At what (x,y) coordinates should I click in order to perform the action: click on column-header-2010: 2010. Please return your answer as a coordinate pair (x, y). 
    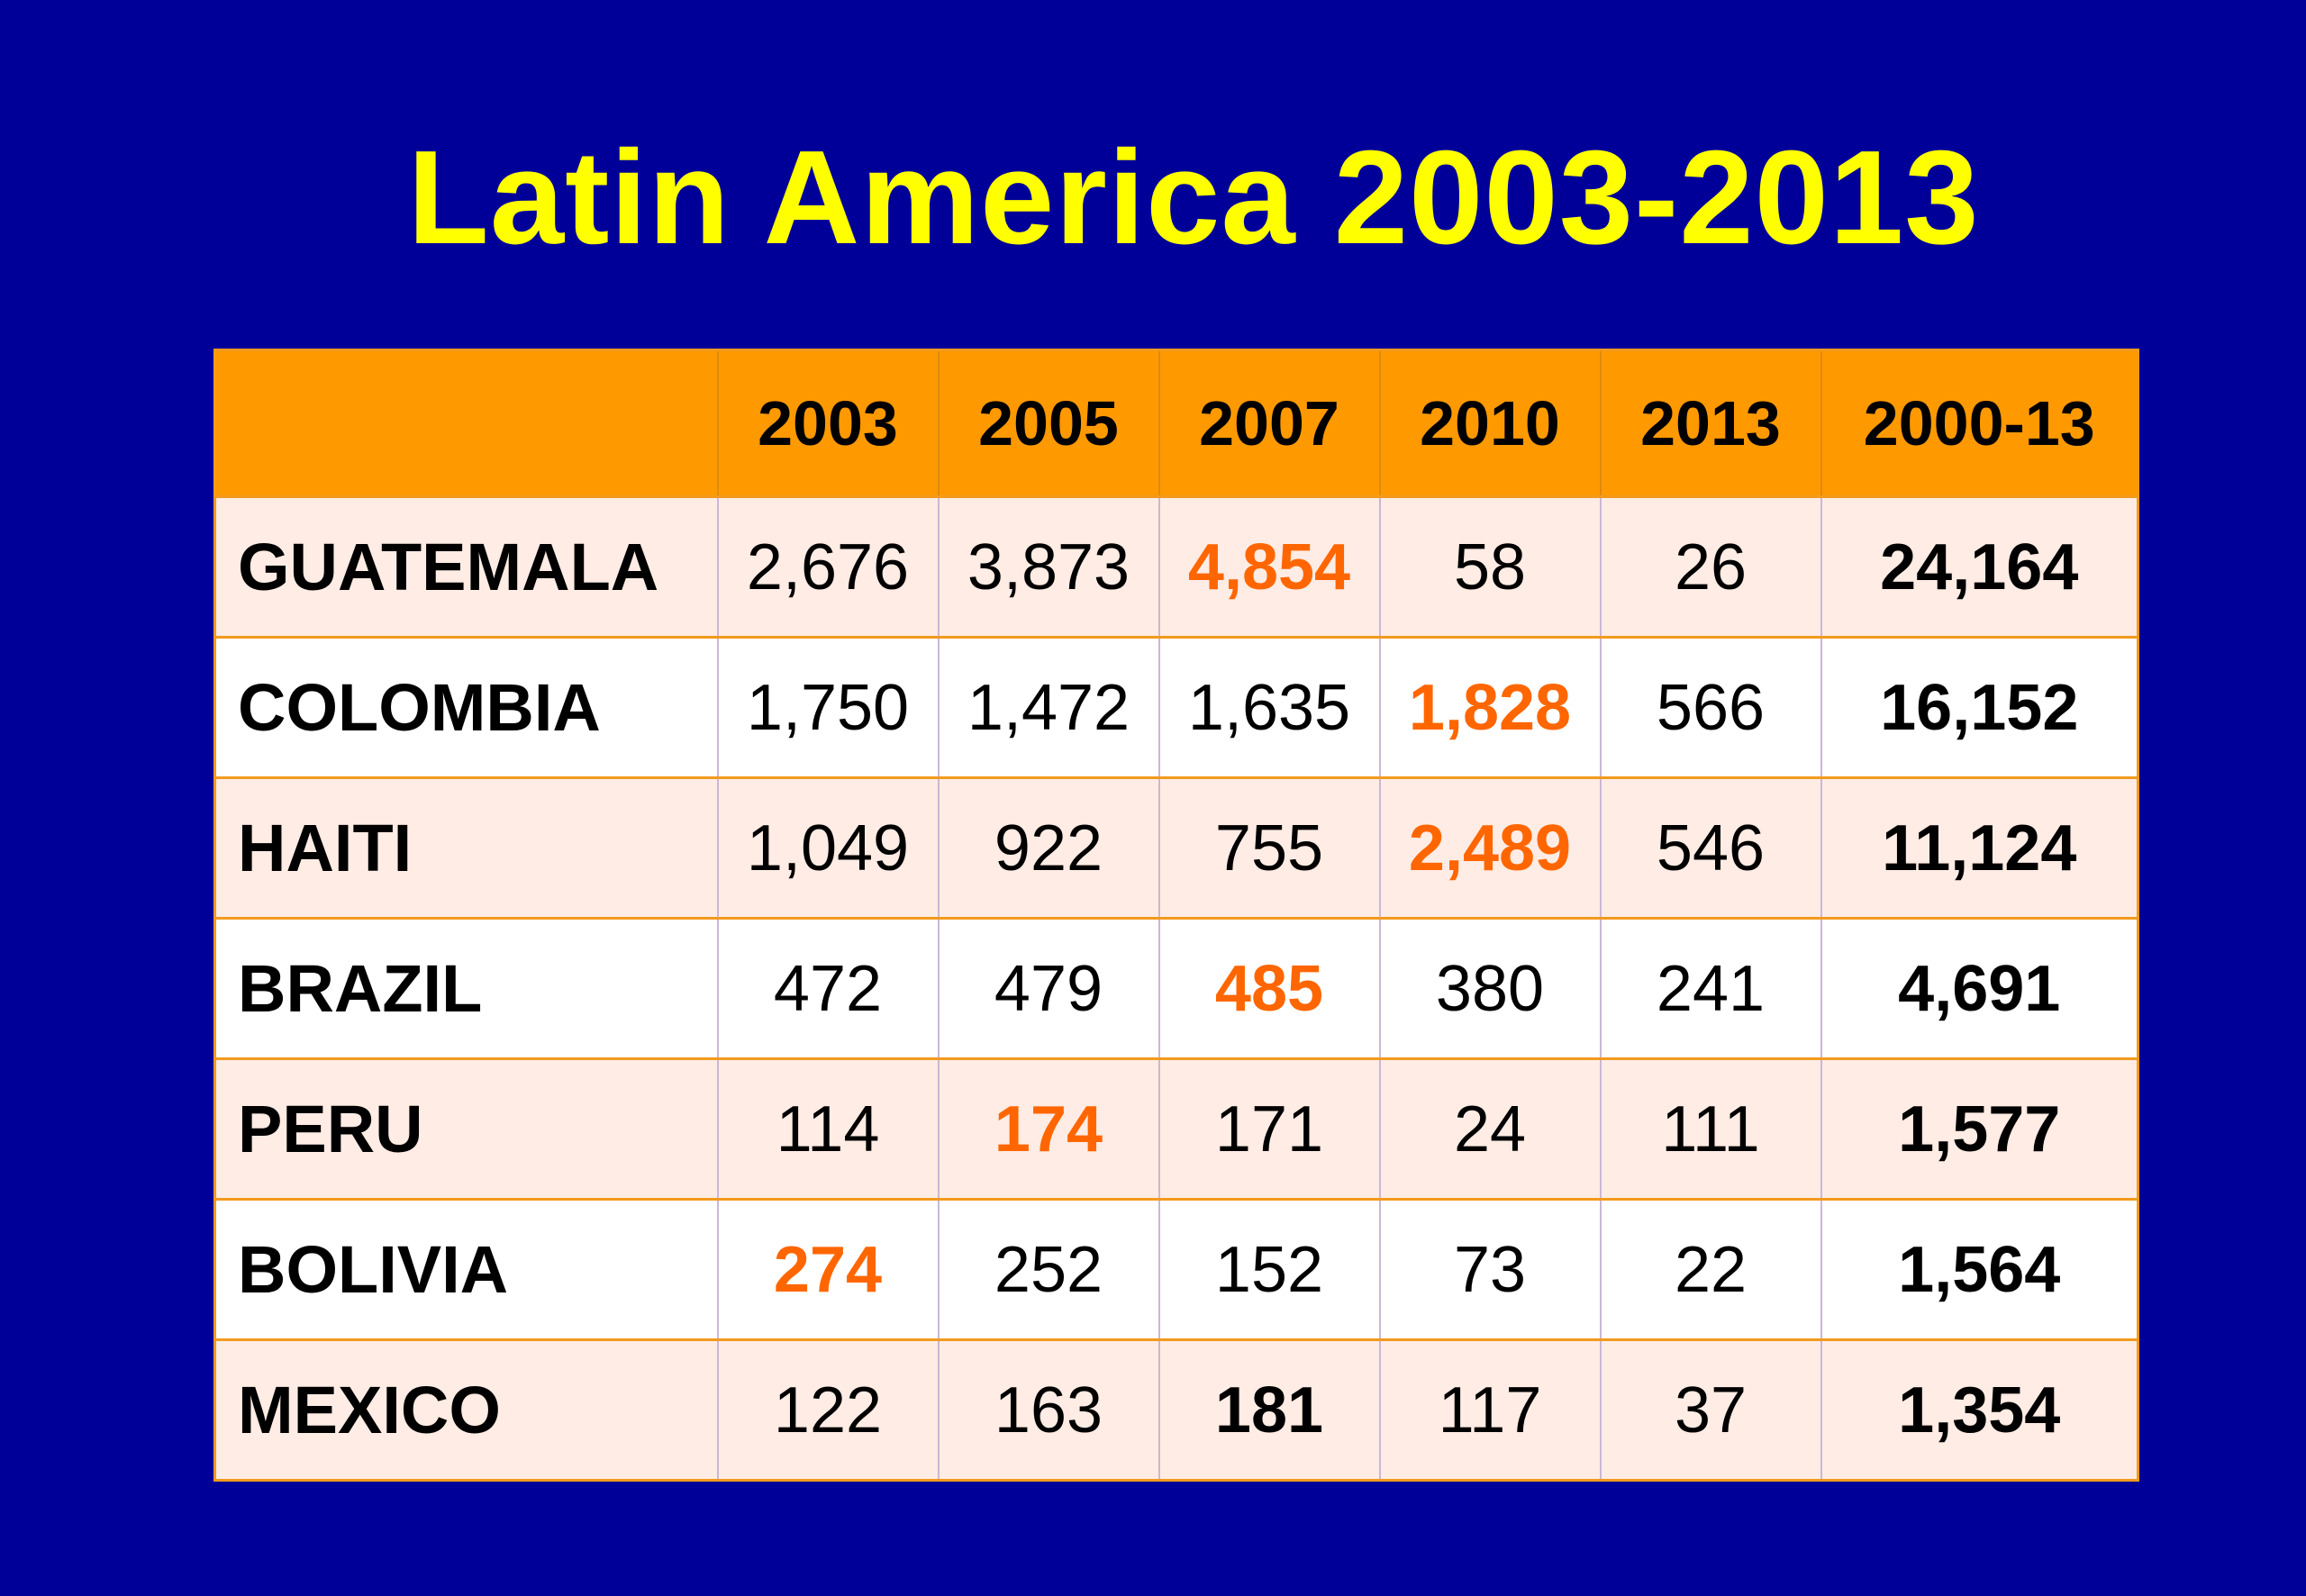
    Looking at the image, I should click on (1490, 424).